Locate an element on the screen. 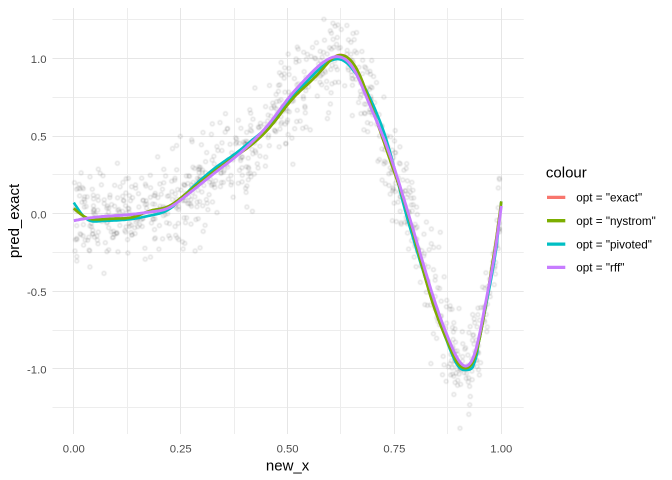 Image resolution: width=672 pixels, height=480 pixels. svg-text: 0.25 is located at coordinates (181, 450).